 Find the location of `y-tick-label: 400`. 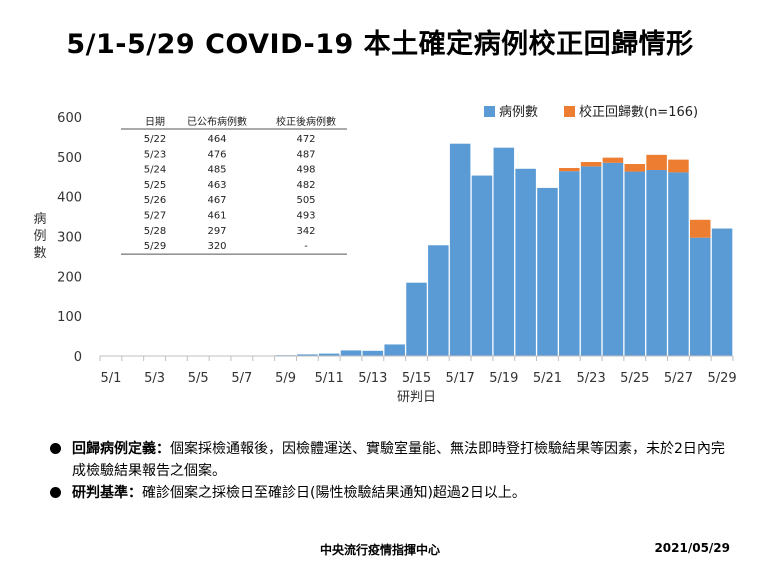

y-tick-label: 400 is located at coordinates (69, 198).